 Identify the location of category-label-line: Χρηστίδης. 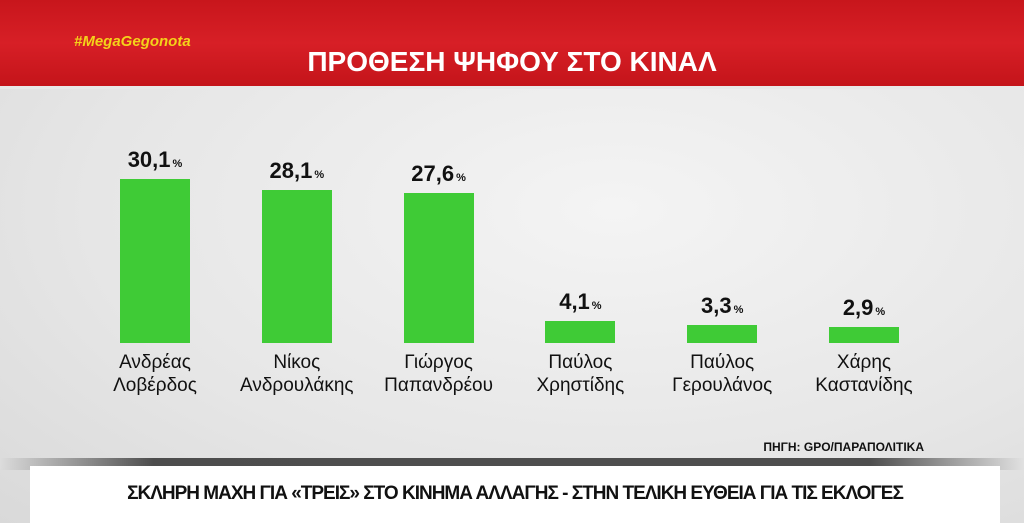
(580, 385).